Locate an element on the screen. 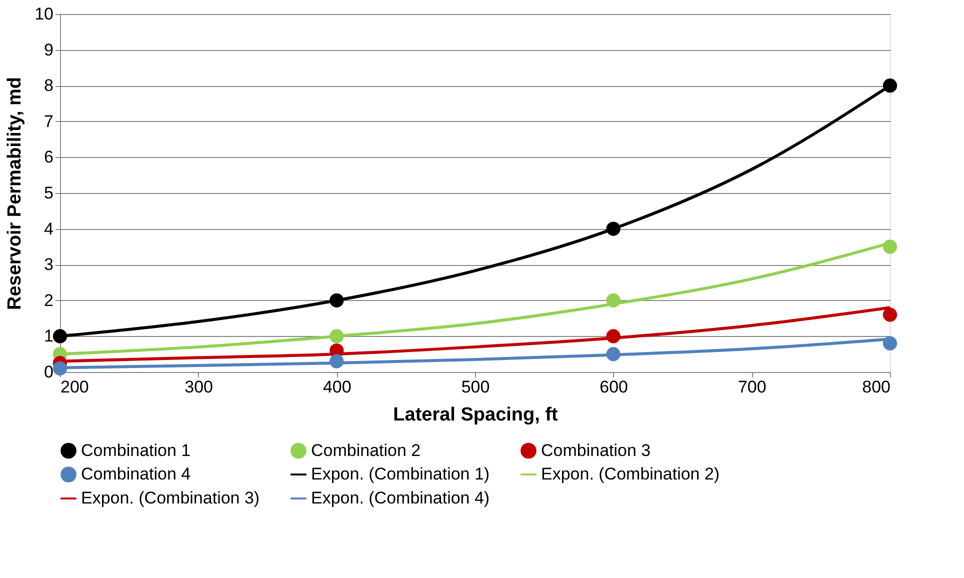 The width and height of the screenshot is (964, 578). legend-label: Combination 1 is located at coordinates (136, 450).